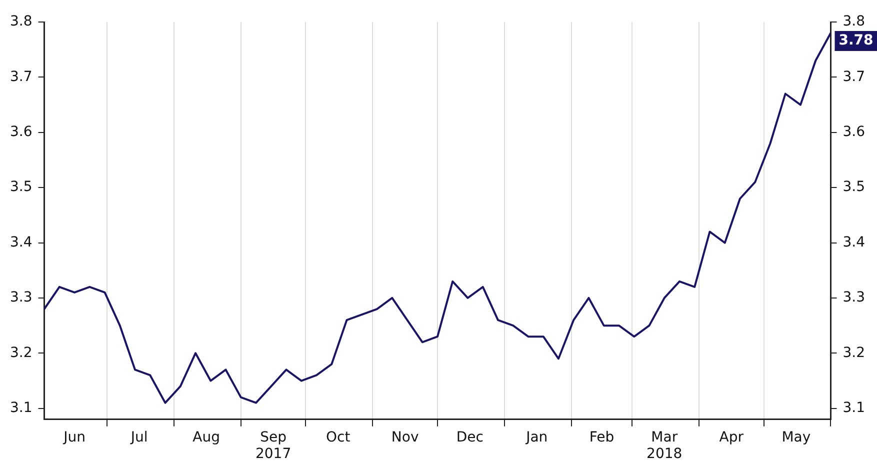  I want to click on y-tick-label: 3.8, so click(21, 22).